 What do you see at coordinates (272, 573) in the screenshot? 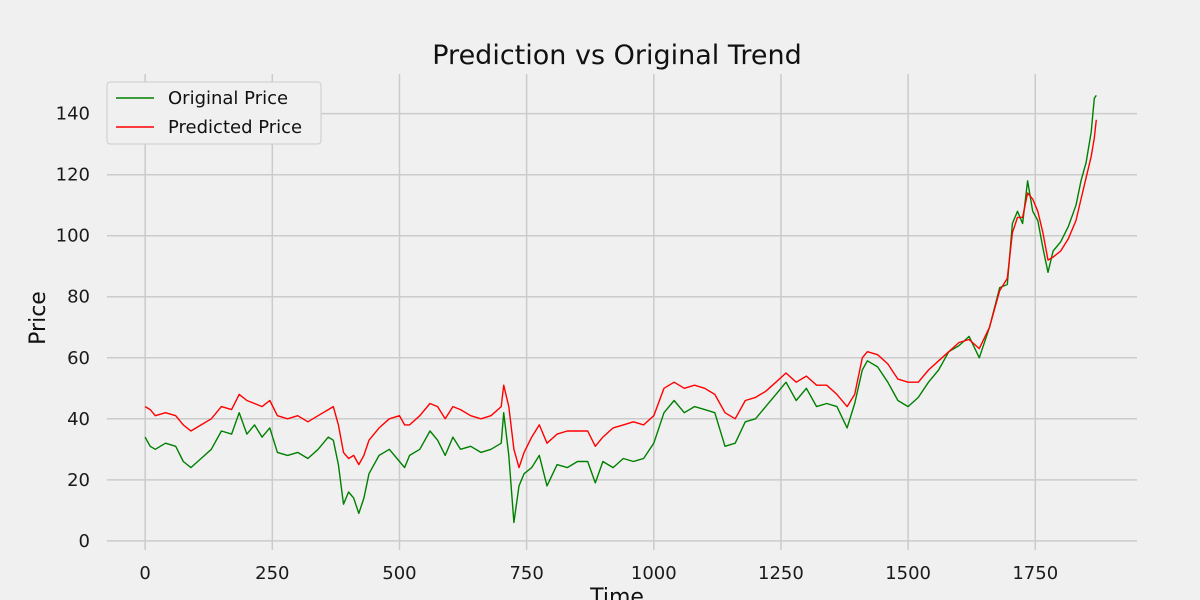
I see `x-tick-label: 250` at bounding box center [272, 573].